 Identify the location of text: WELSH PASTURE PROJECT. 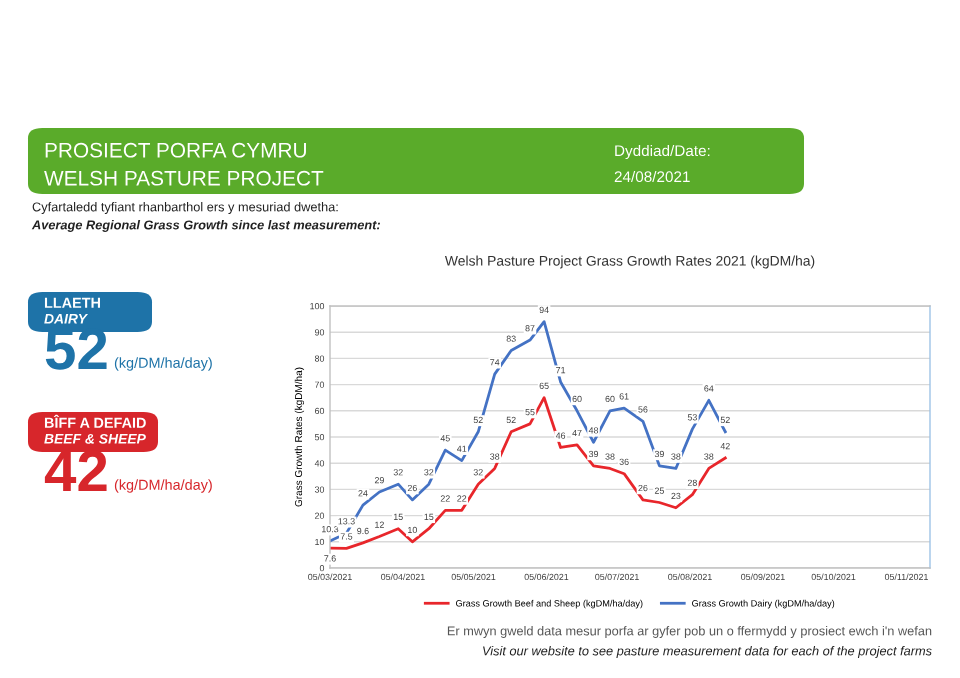
(184, 178).